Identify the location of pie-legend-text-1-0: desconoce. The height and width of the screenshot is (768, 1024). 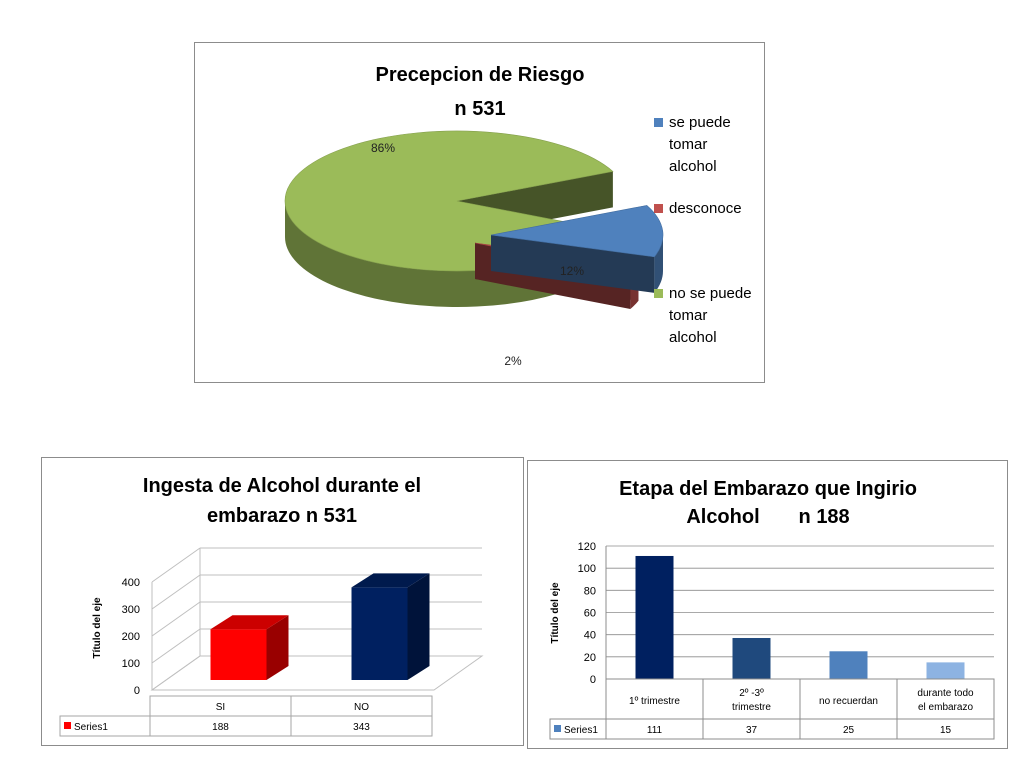
(705, 208).